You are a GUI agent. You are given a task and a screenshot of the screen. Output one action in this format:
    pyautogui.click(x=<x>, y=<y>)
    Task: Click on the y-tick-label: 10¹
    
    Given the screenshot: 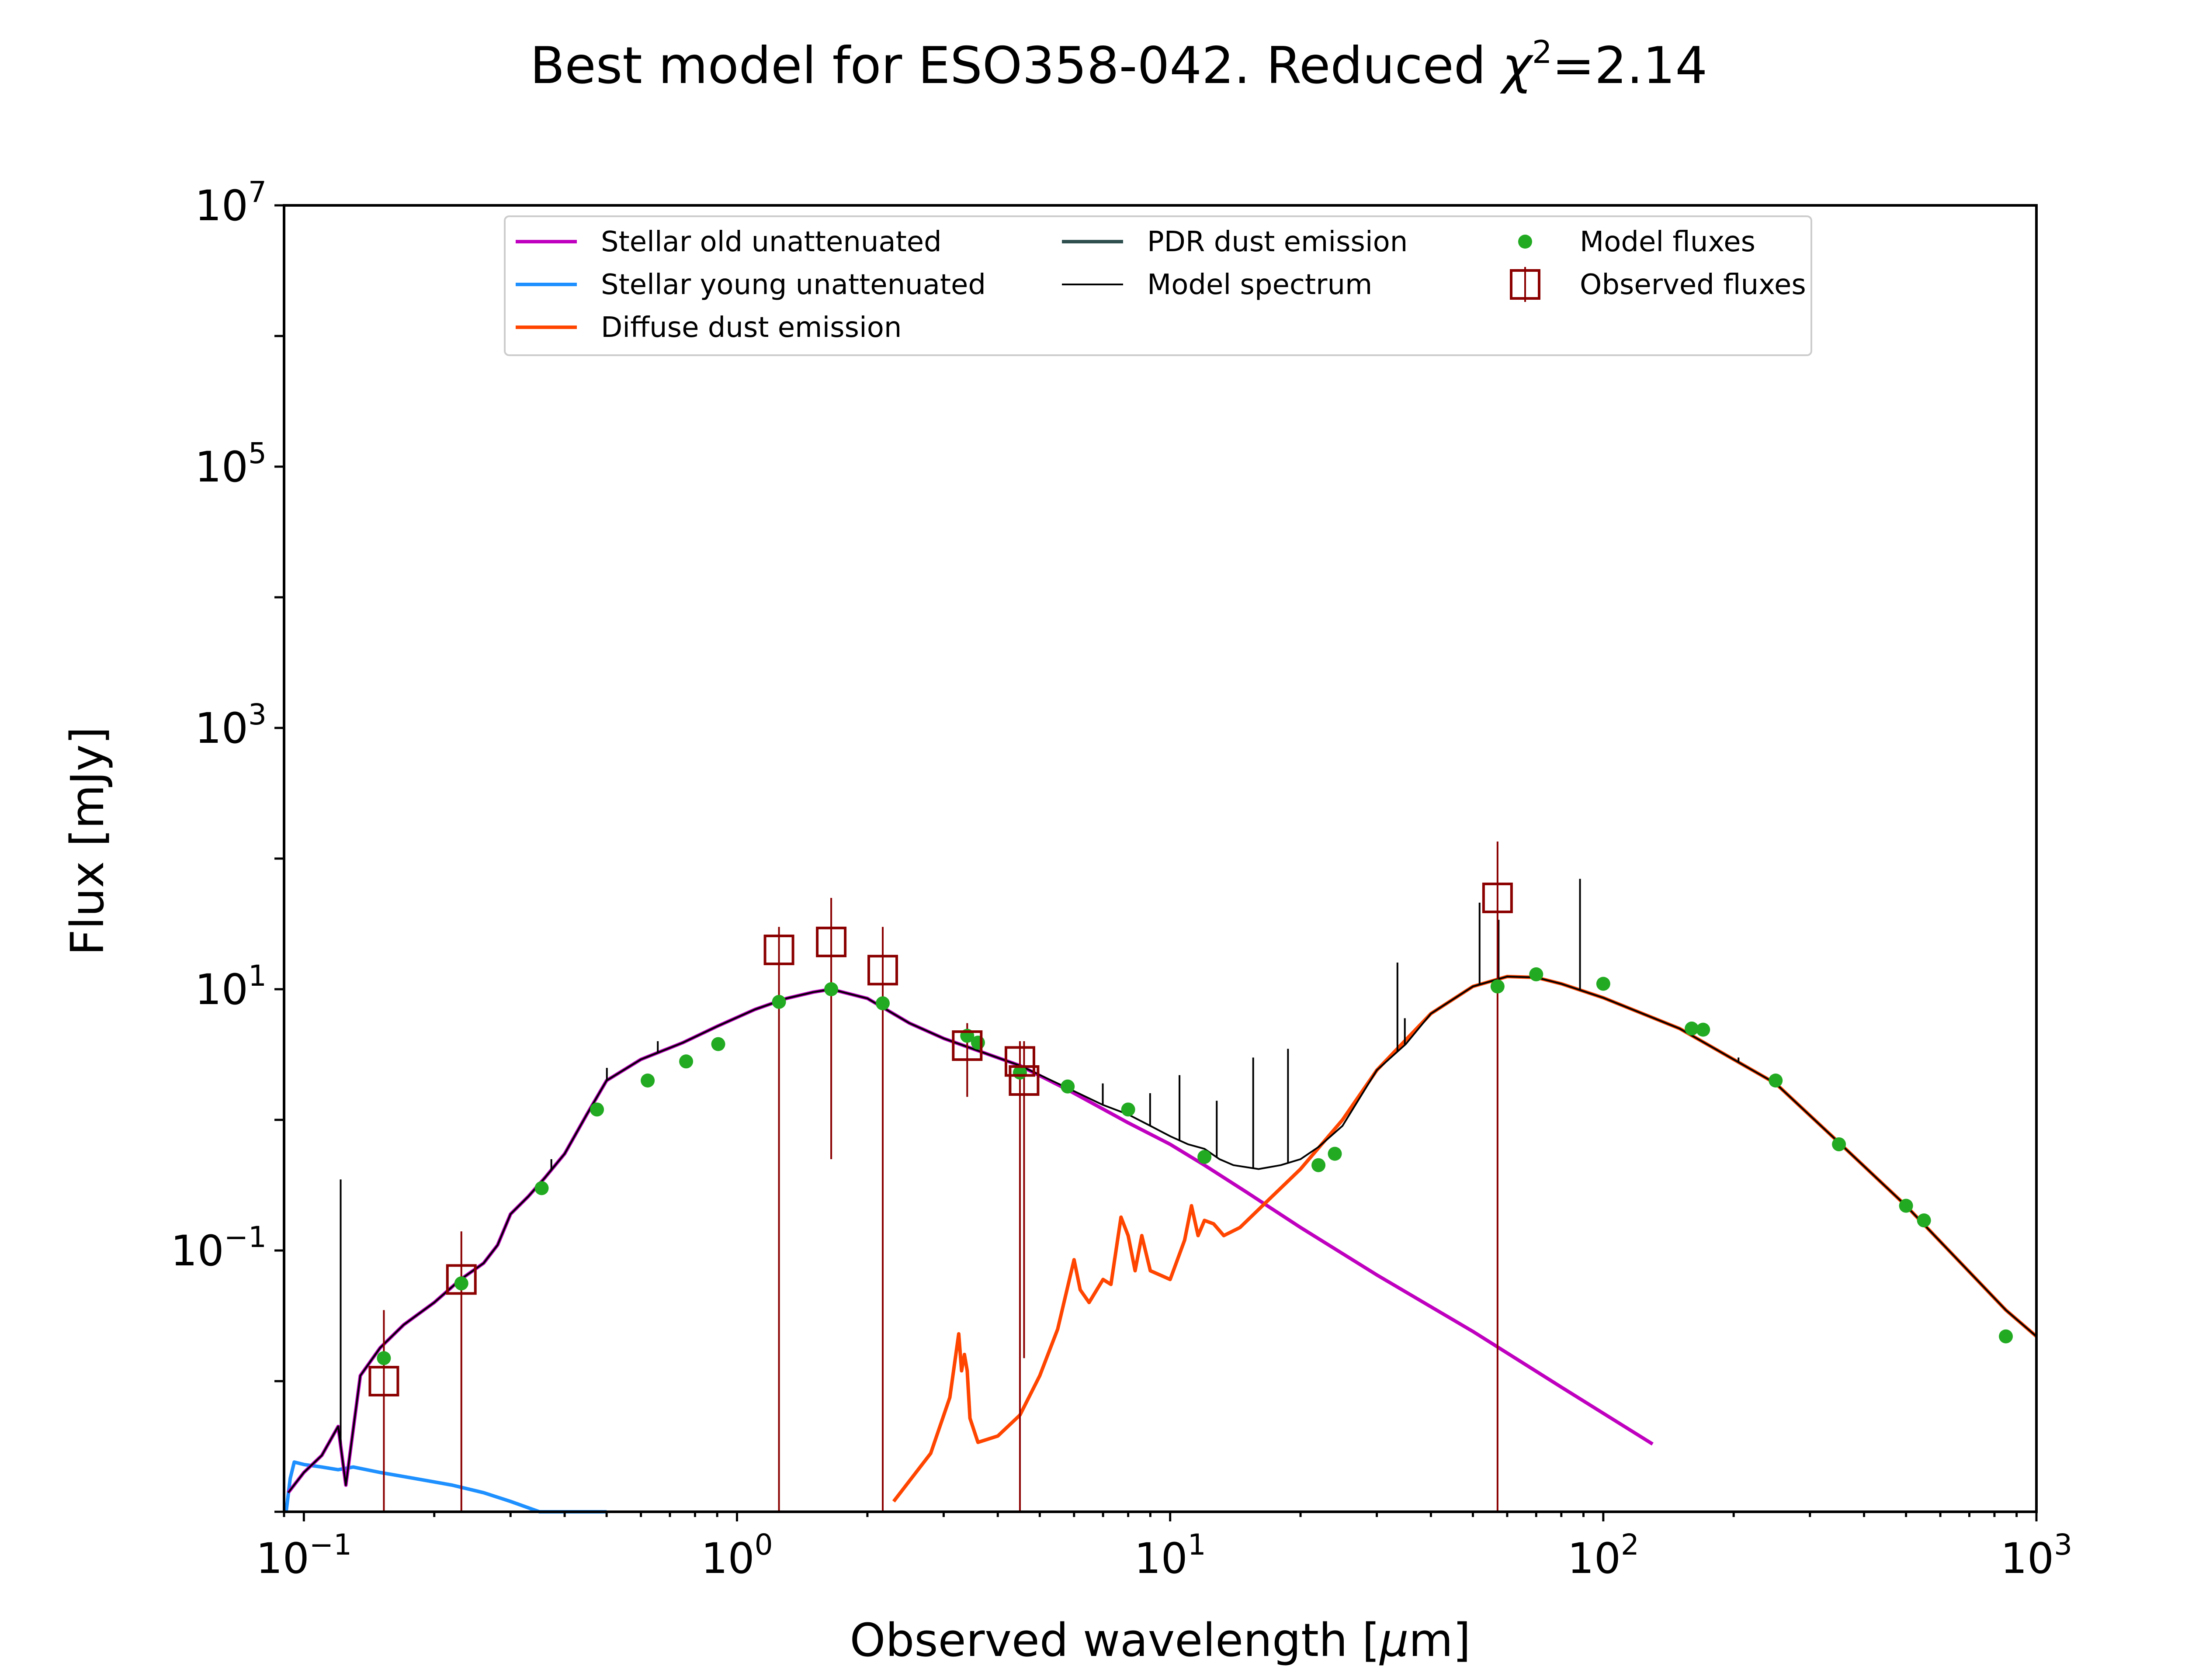 What is the action you would take?
    pyautogui.click(x=231, y=987)
    